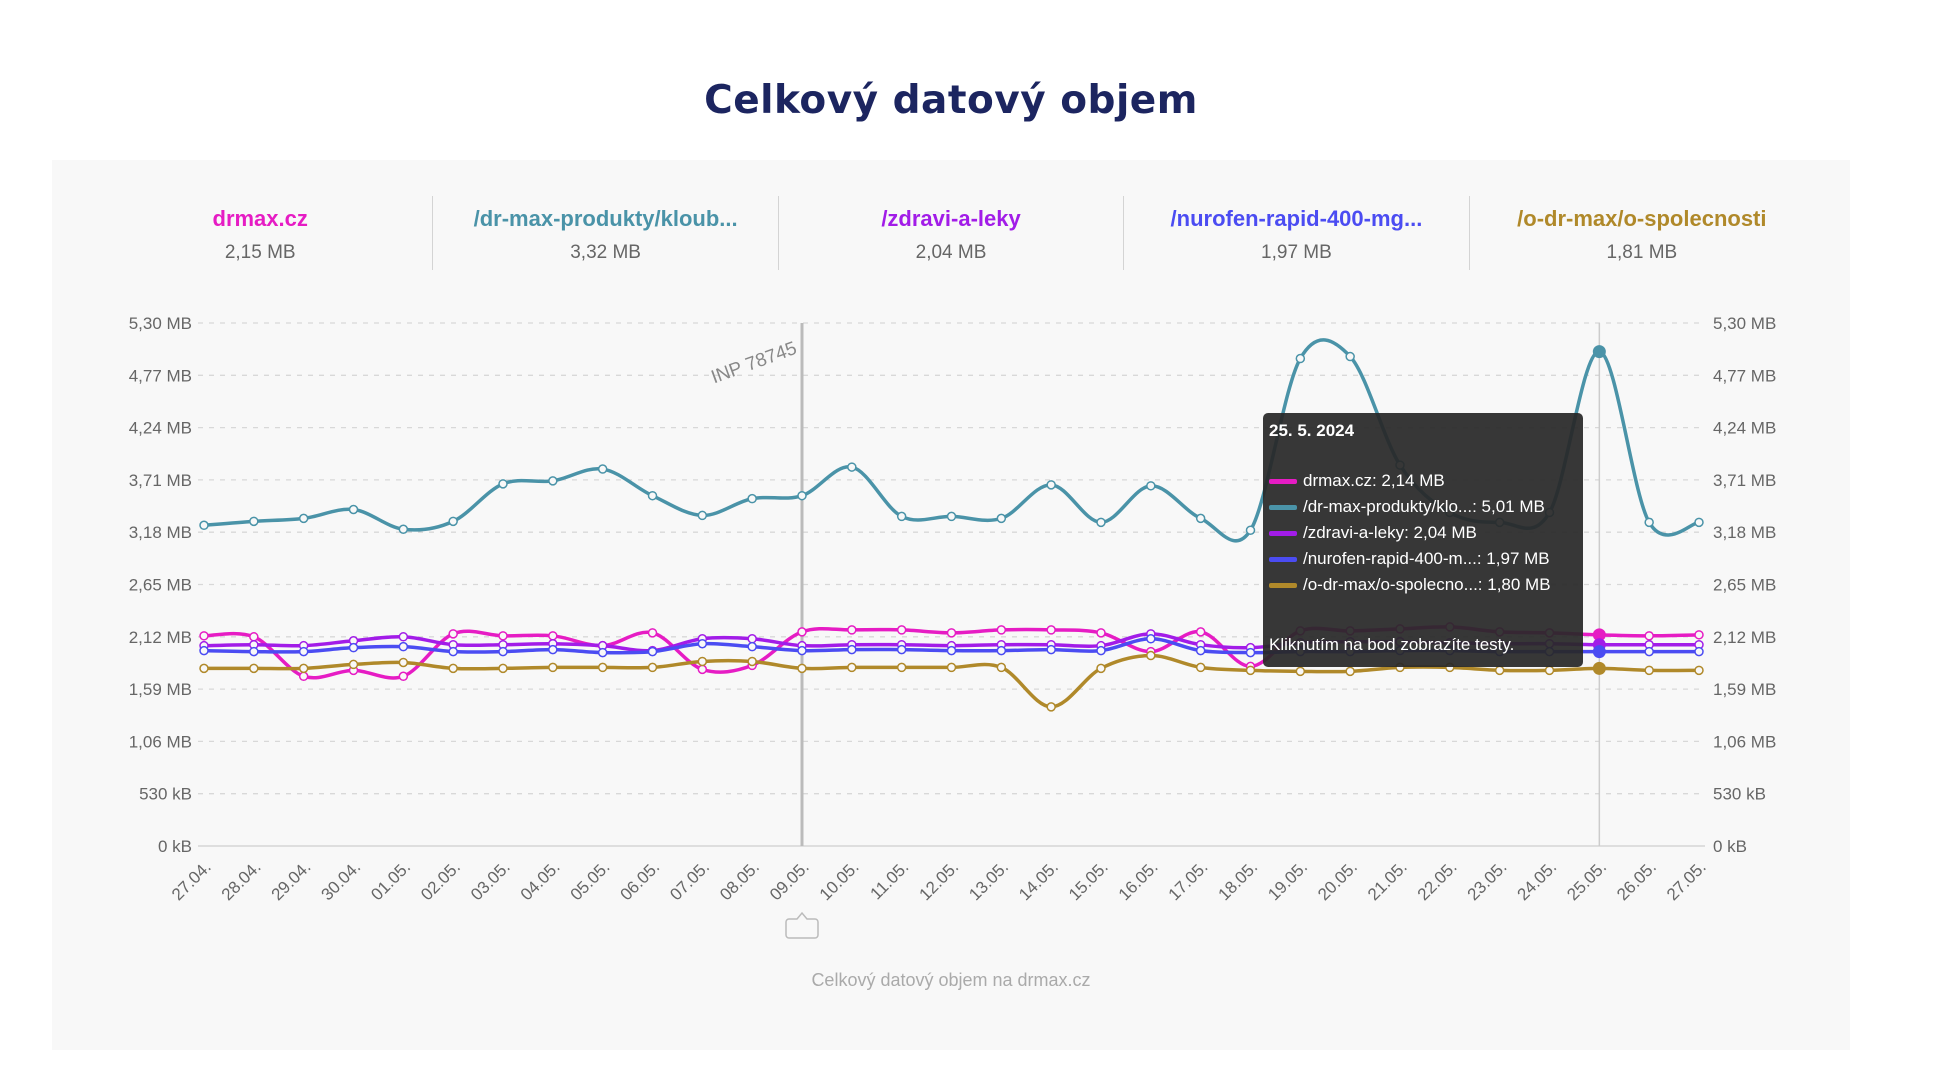  Describe the element at coordinates (160, 689) in the screenshot. I see `y-tick-label-left: 1,59 MB` at that location.